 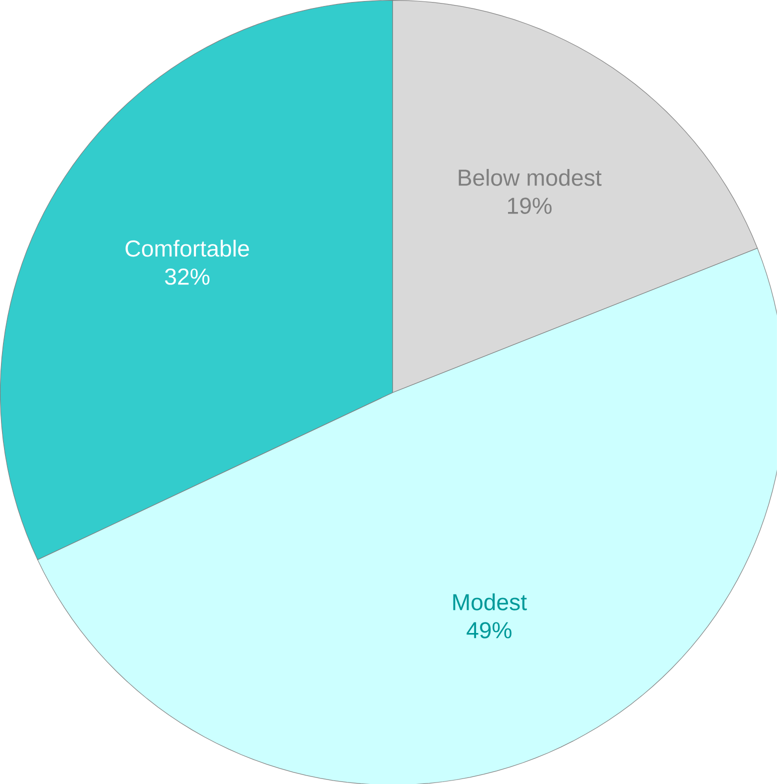 I want to click on slice-label: Below modest, so click(x=530, y=177).